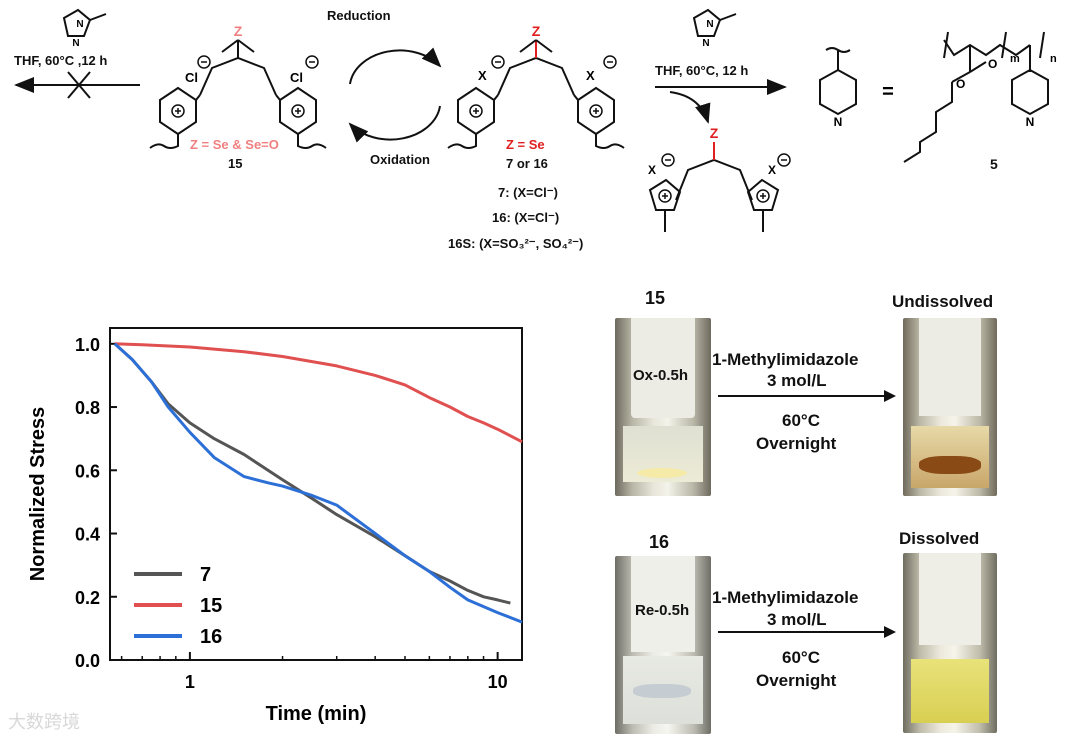  Describe the element at coordinates (994, 164) in the screenshot. I see `polymer-number: 5` at that location.